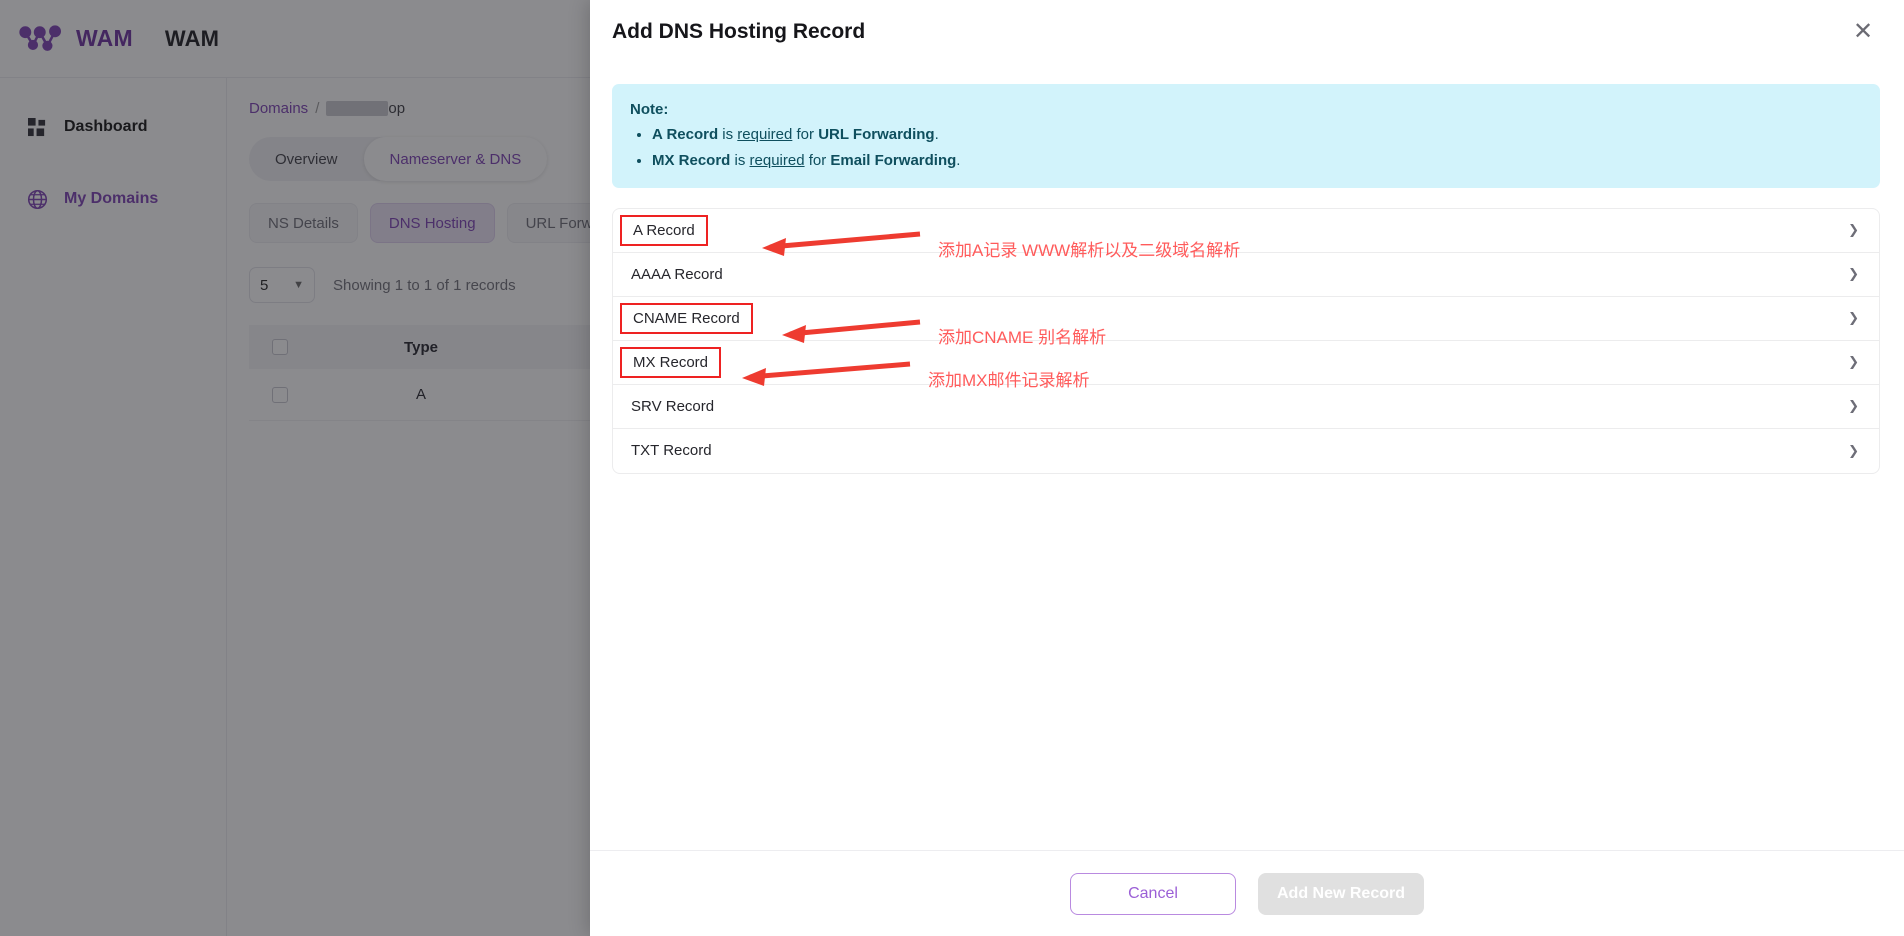  Describe the element at coordinates (677, 274) in the screenshot. I see `record-type-label: AAAA Record` at that location.